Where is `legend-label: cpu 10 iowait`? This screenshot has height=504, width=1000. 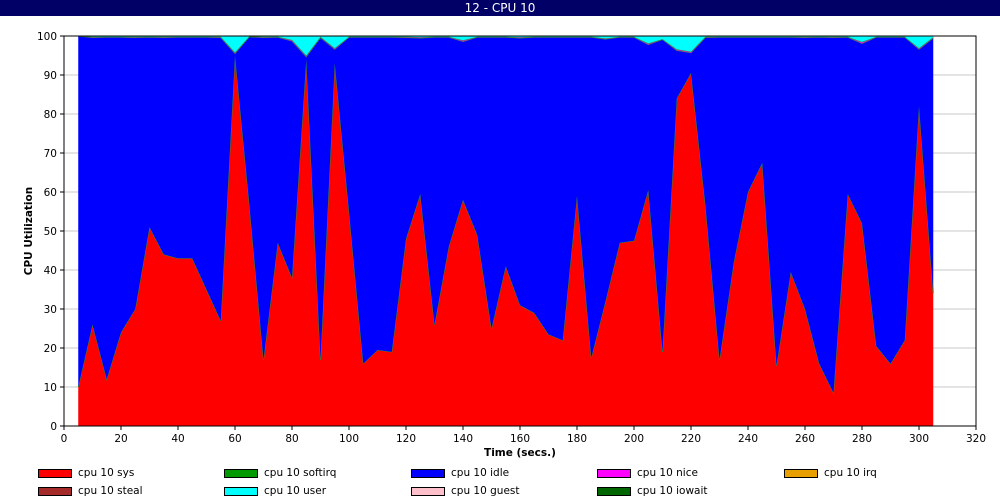 legend-label: cpu 10 iowait is located at coordinates (672, 491).